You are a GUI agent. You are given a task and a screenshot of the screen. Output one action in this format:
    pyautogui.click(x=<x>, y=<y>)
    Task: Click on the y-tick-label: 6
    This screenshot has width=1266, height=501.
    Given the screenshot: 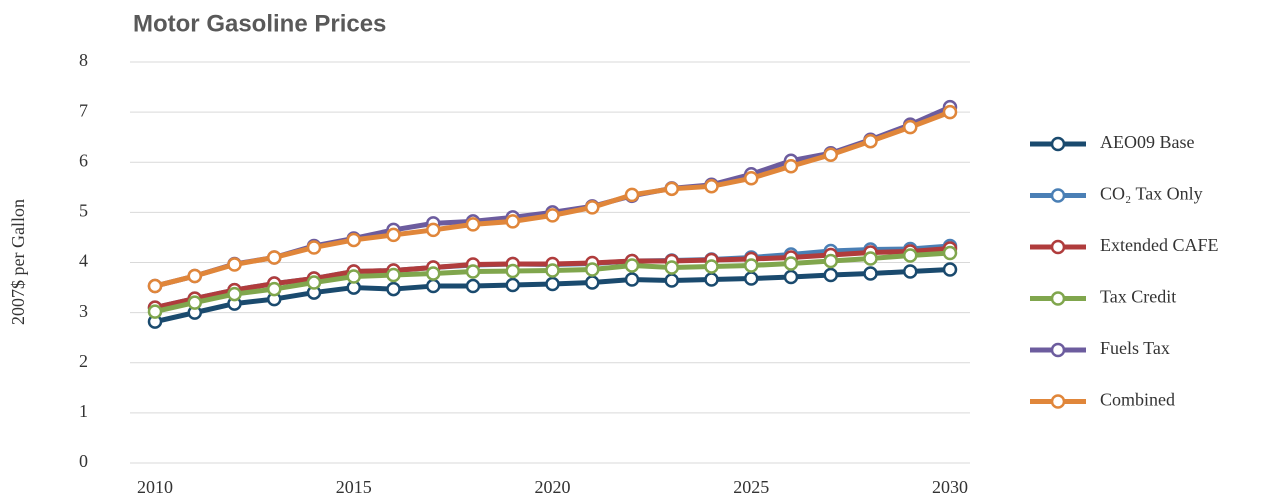 What is the action you would take?
    pyautogui.click(x=83, y=160)
    